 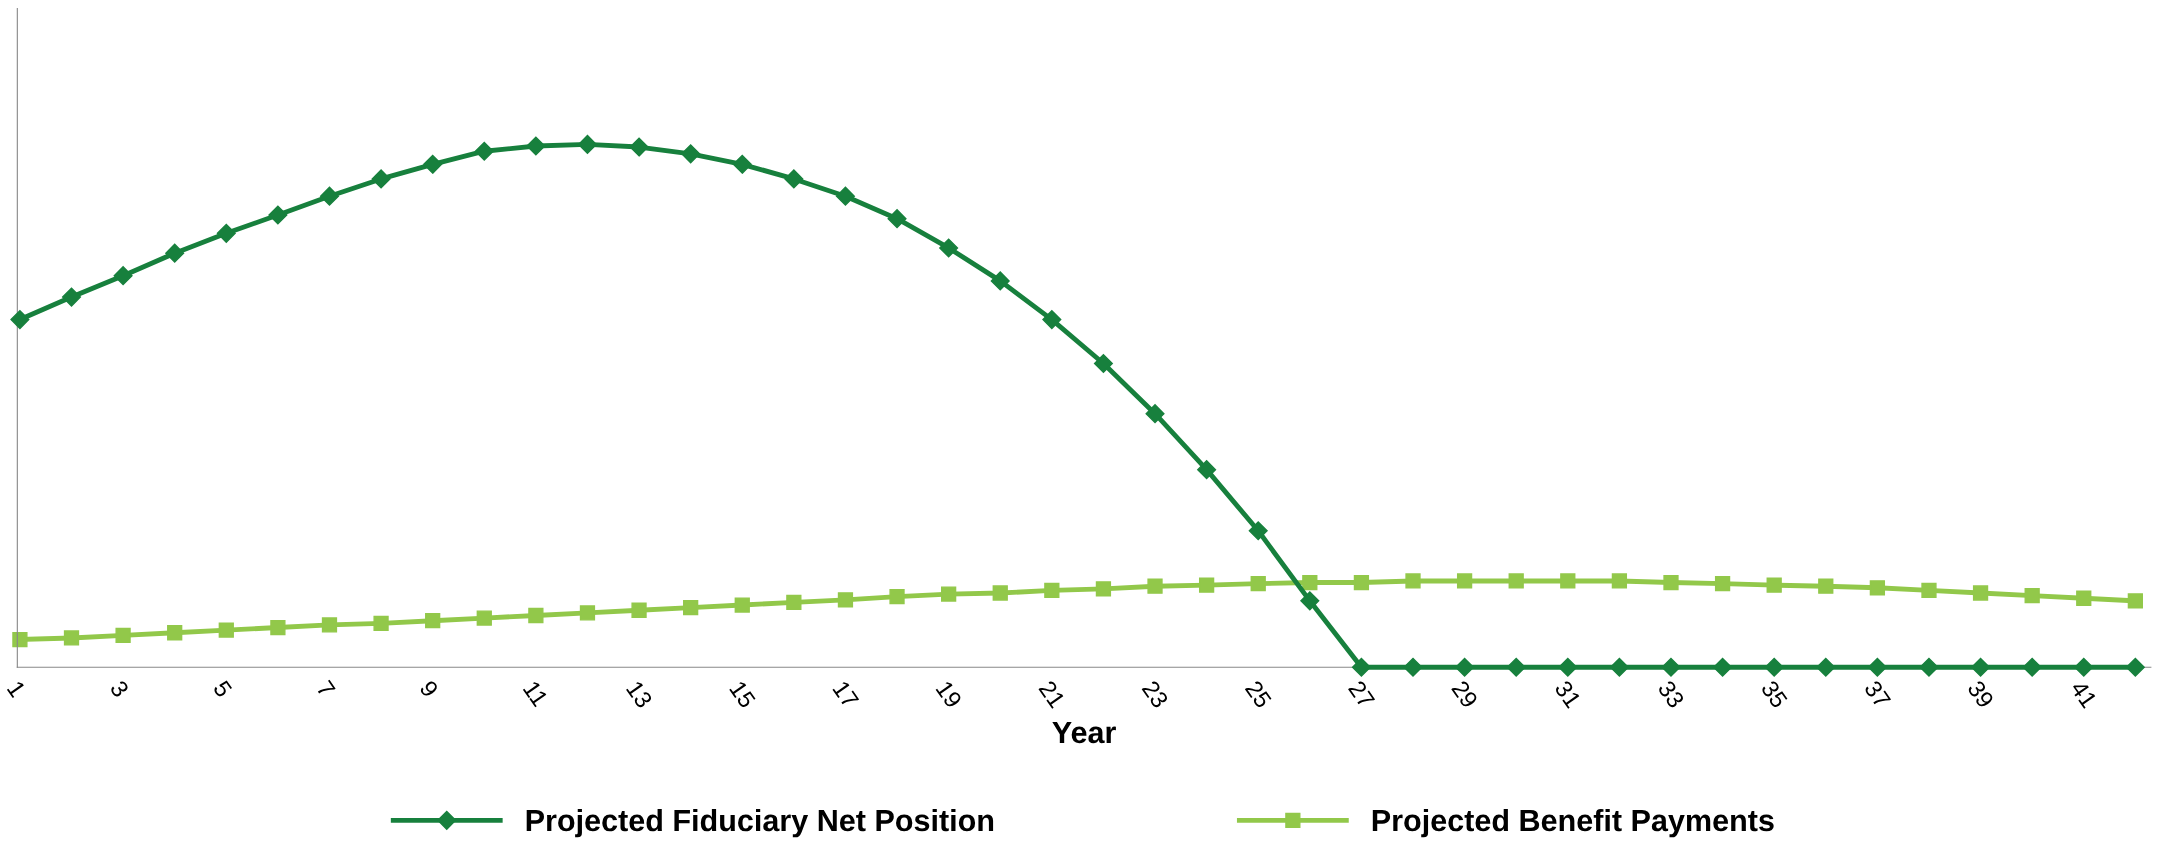 I want to click on x-tick-label: 1, so click(x=16, y=689).